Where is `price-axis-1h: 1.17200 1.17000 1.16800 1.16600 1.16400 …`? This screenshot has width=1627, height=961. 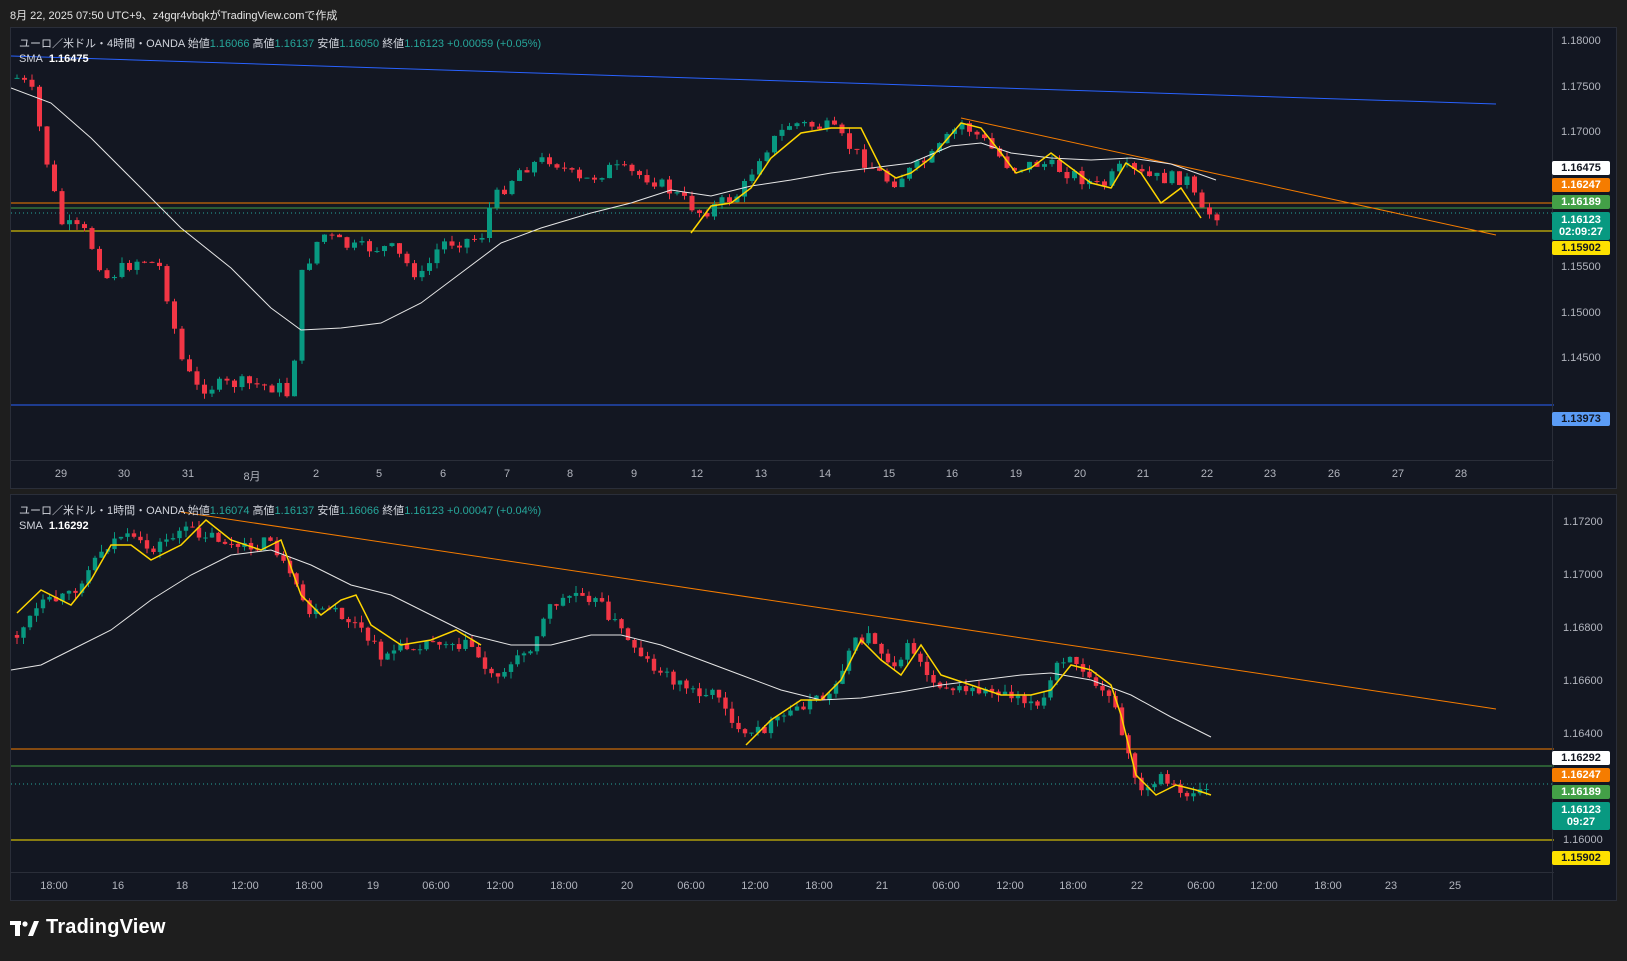 price-axis-1h: 1.17200 1.17000 1.16800 1.16600 1.16400 … is located at coordinates (1584, 697).